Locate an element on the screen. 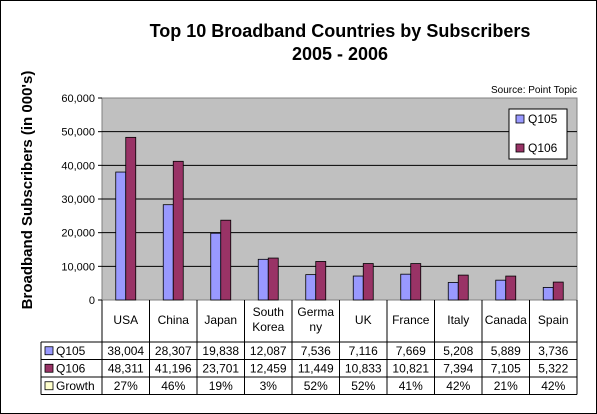 Image resolution: width=597 pixels, height=414 pixels. table-cell: 41% is located at coordinates (411, 386).